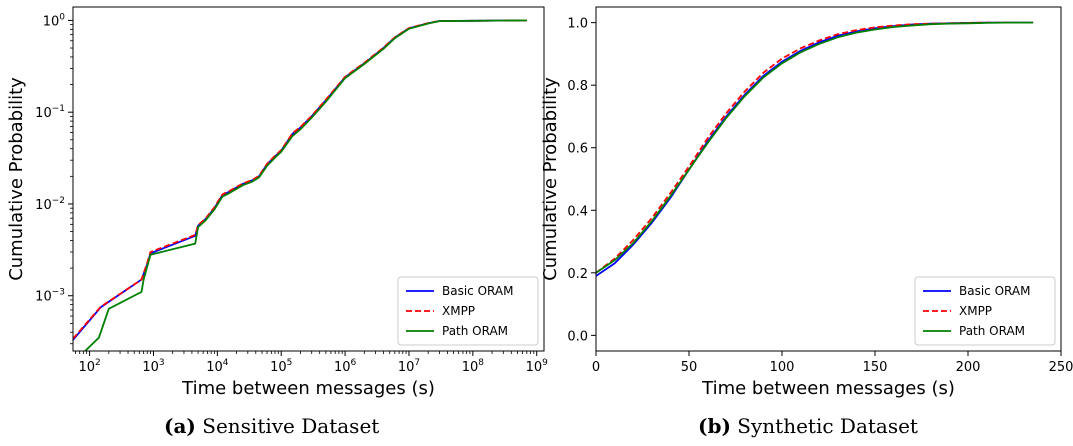 The height and width of the screenshot is (446, 1073). Describe the element at coordinates (291, 426) in the screenshot. I see `caption-a-text: Sensitive Dataset` at that location.